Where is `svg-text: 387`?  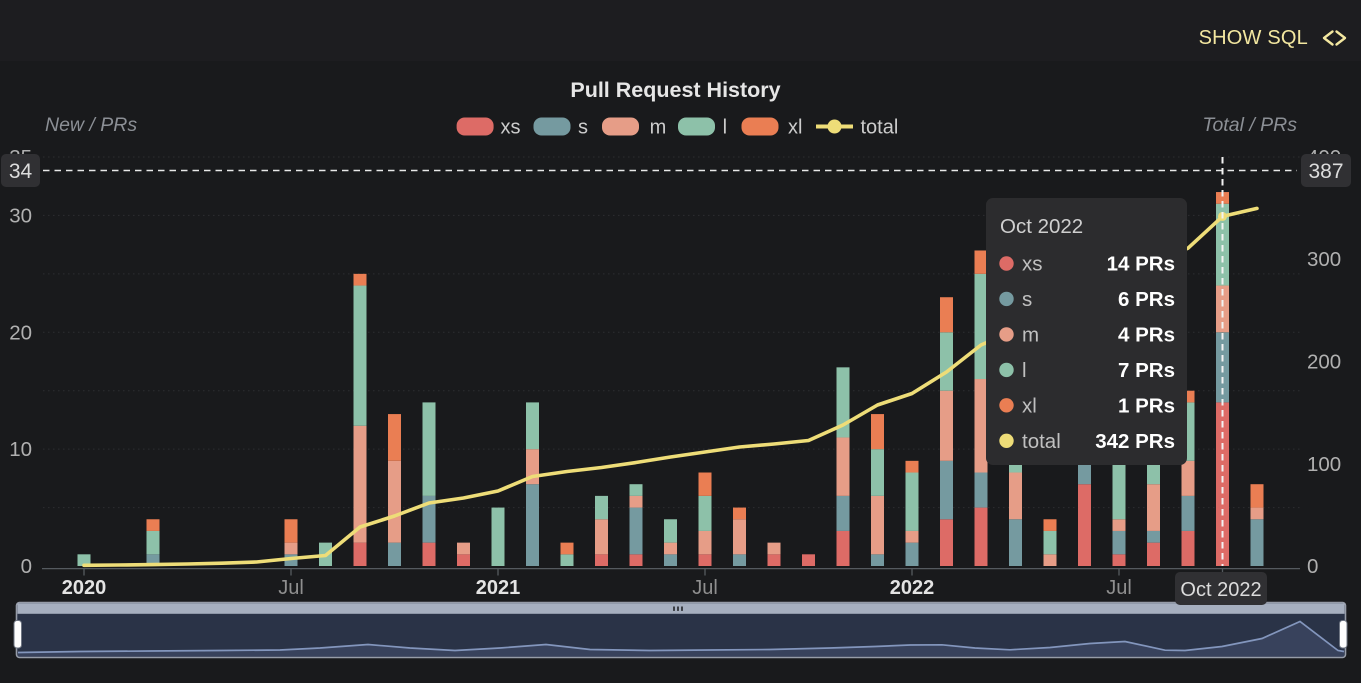
svg-text: 387 is located at coordinates (1325, 171).